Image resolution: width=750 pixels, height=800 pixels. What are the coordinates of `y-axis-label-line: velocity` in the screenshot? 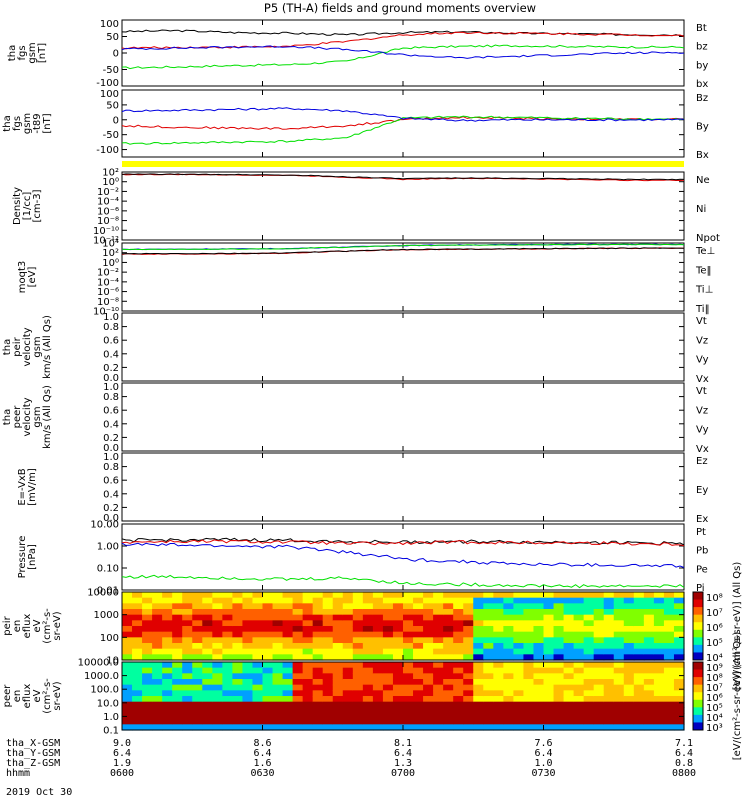 It's located at (27, 416).